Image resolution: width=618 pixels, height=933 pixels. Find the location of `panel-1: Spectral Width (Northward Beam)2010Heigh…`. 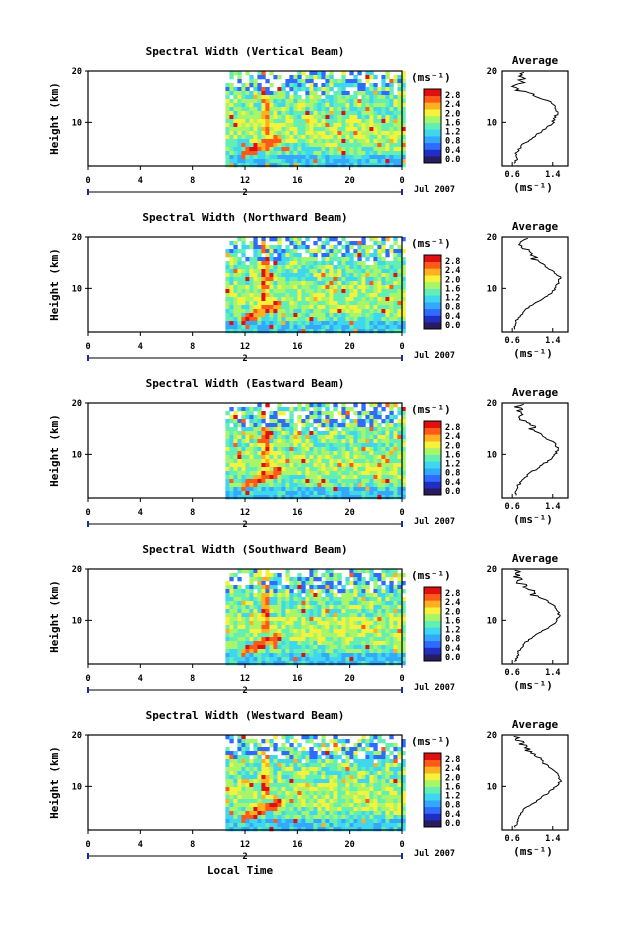

panel-1: Spectral Width (Northward Beam)2010Heigh… is located at coordinates (308, 287).